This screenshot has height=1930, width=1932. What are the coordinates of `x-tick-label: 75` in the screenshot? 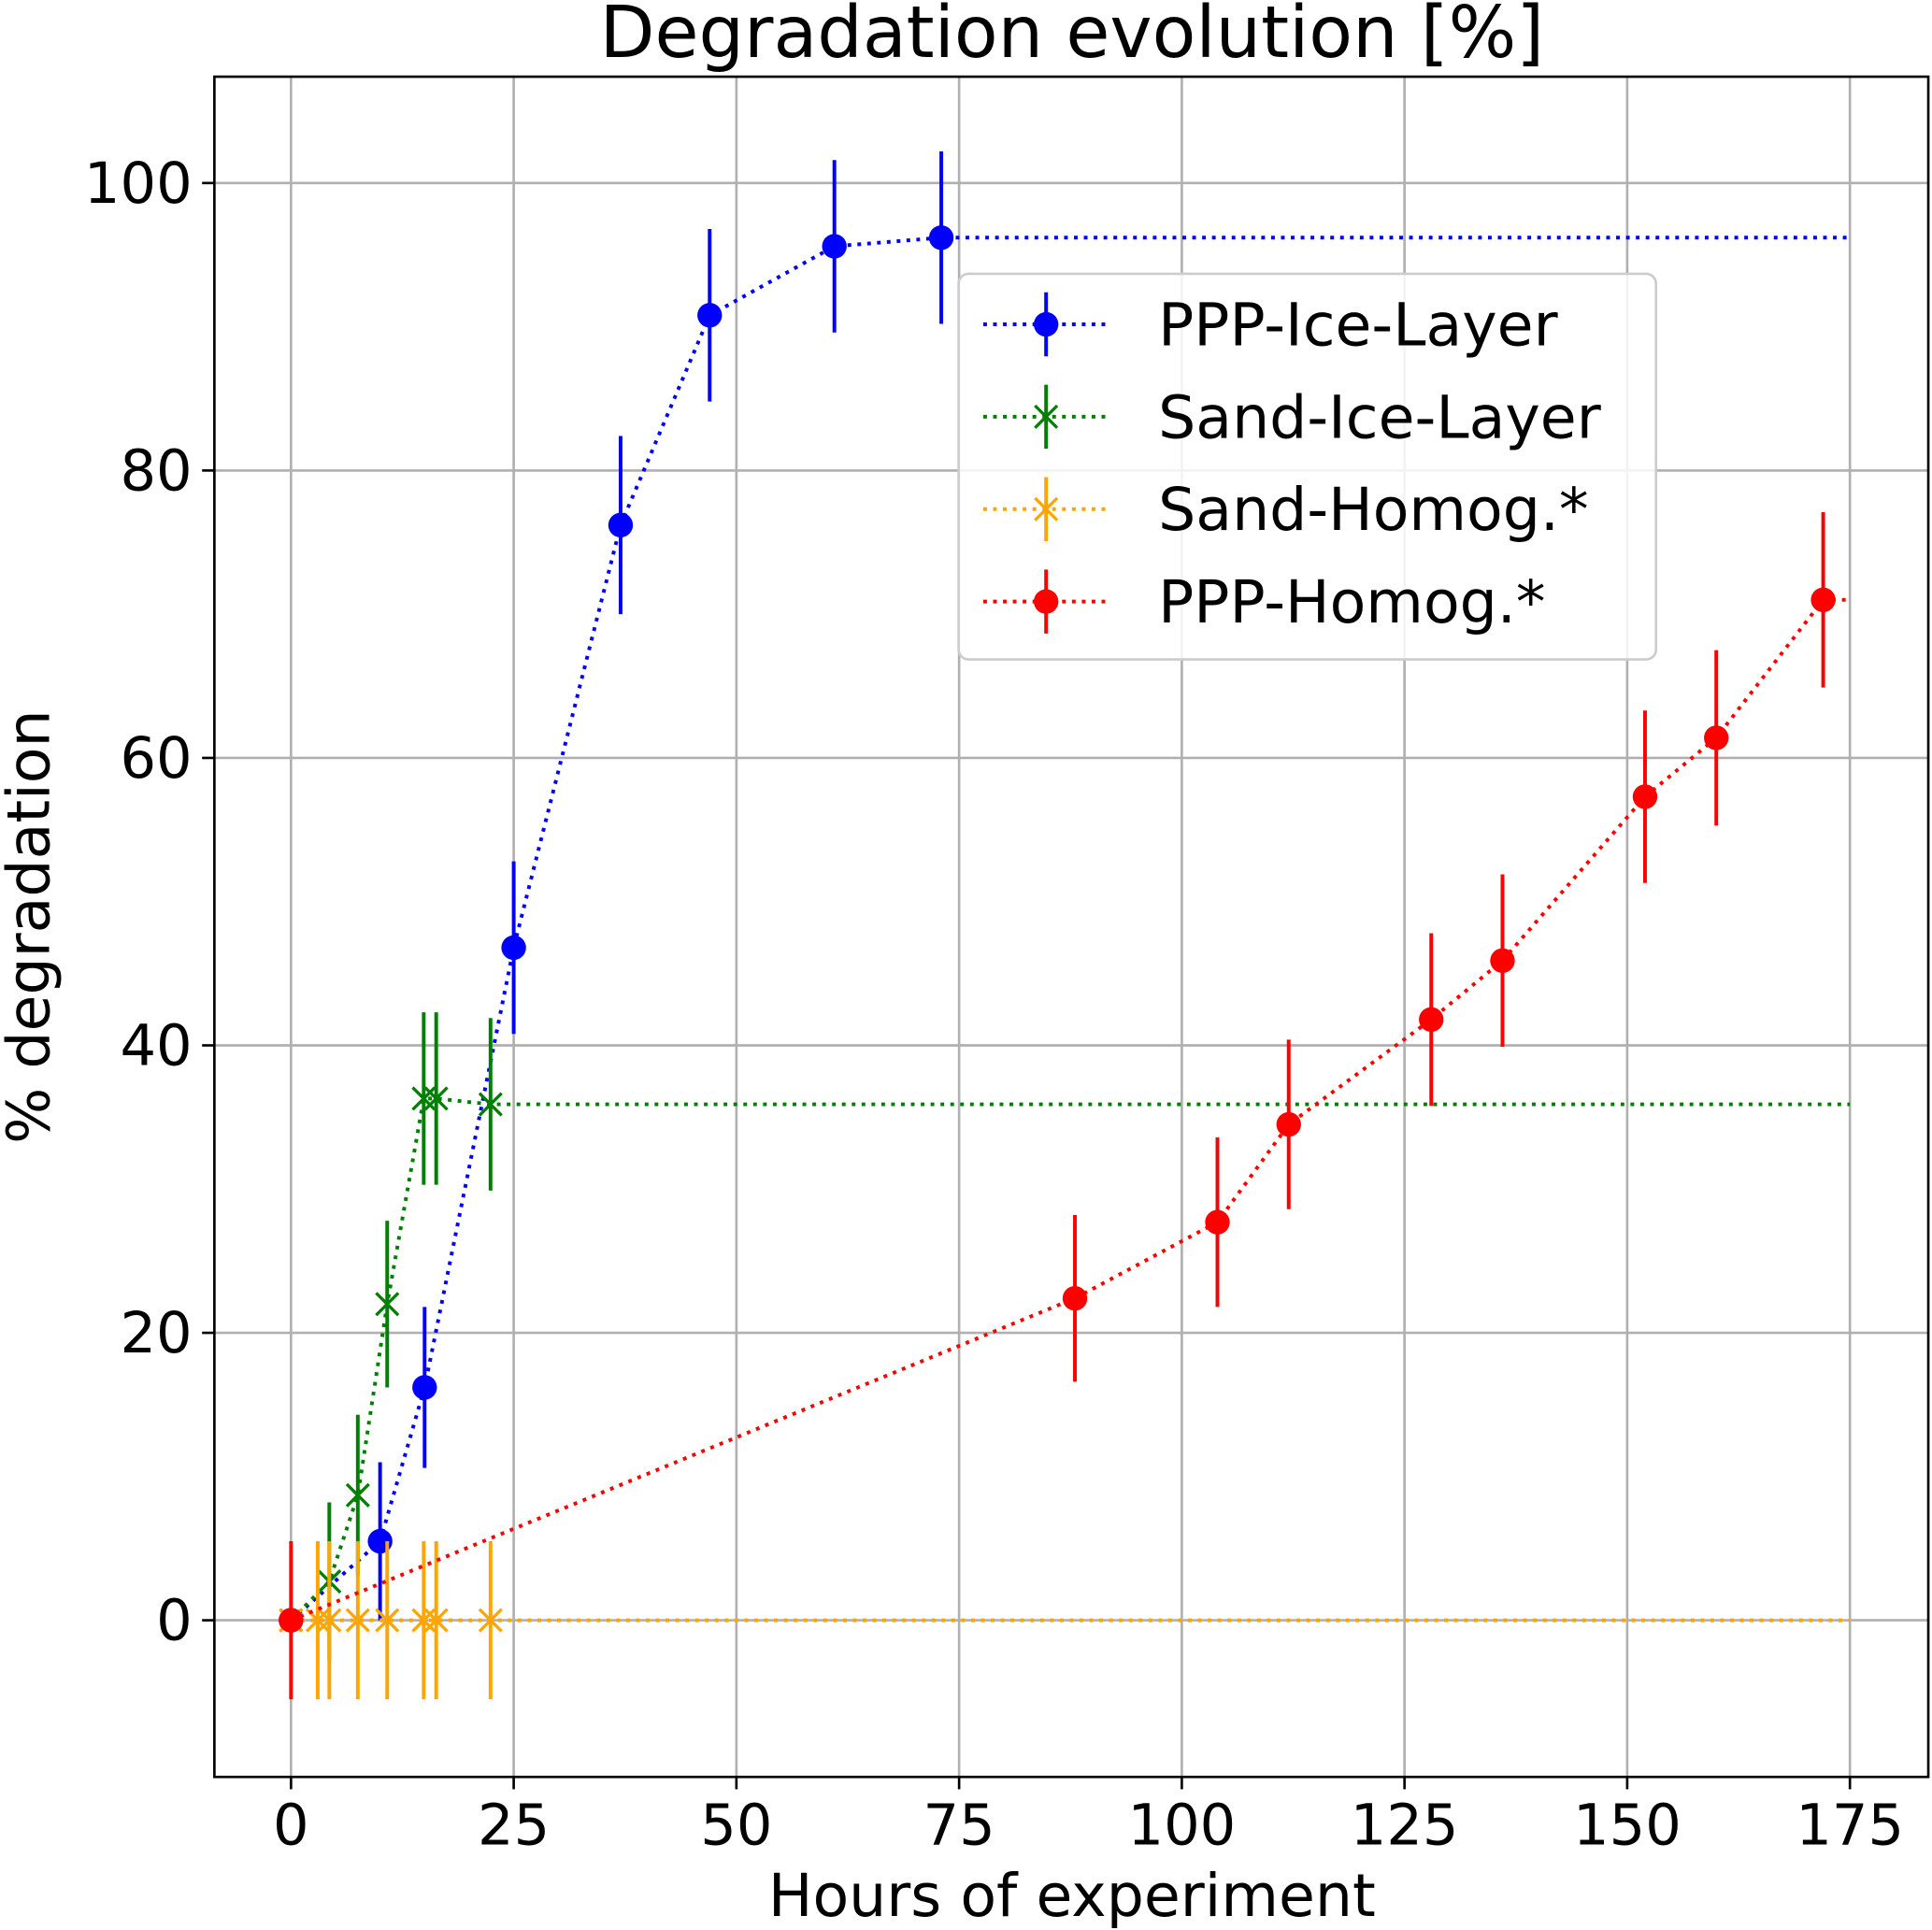 It's located at (959, 1826).